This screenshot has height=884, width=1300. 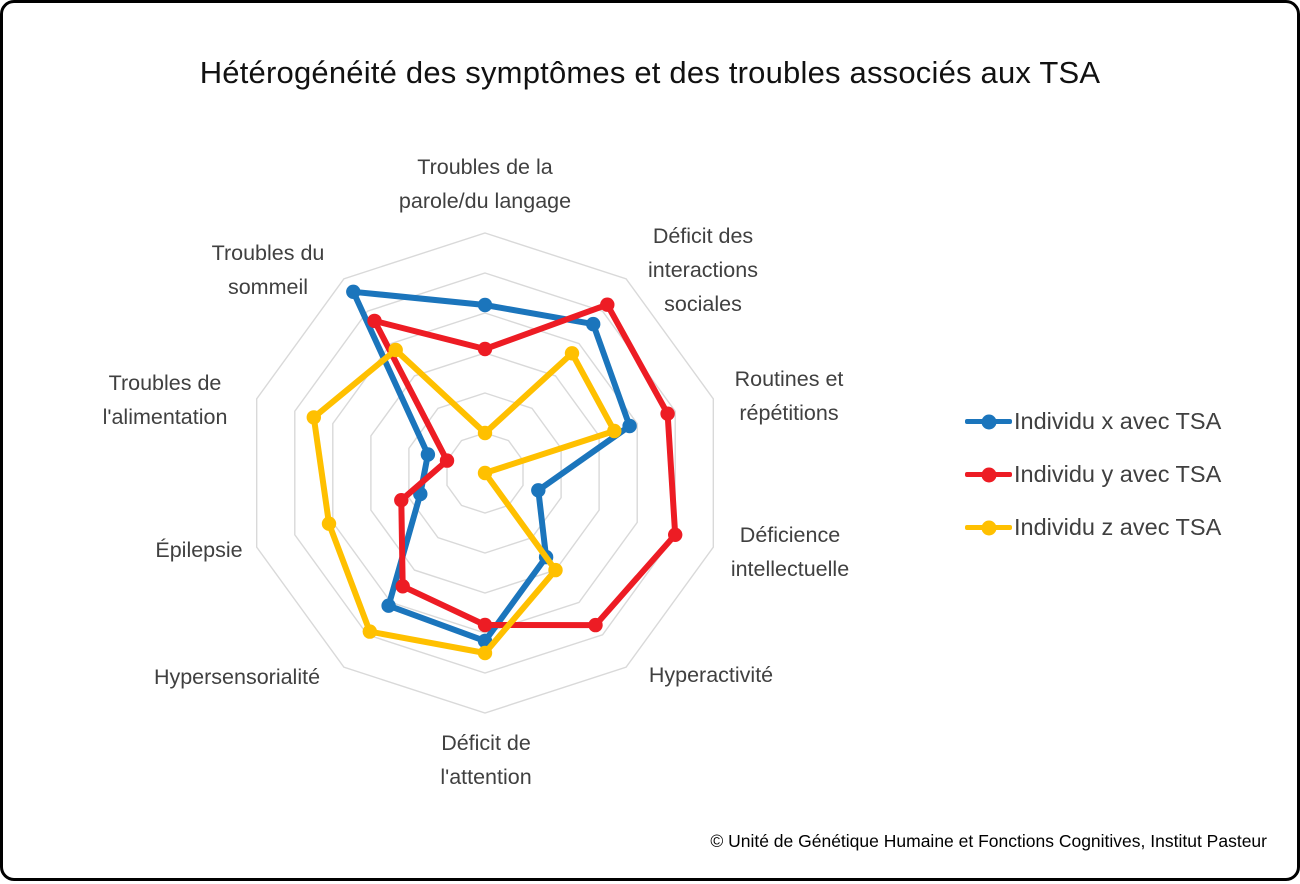 I want to click on legend-label: Individu y avec TSA, so click(x=1118, y=474).